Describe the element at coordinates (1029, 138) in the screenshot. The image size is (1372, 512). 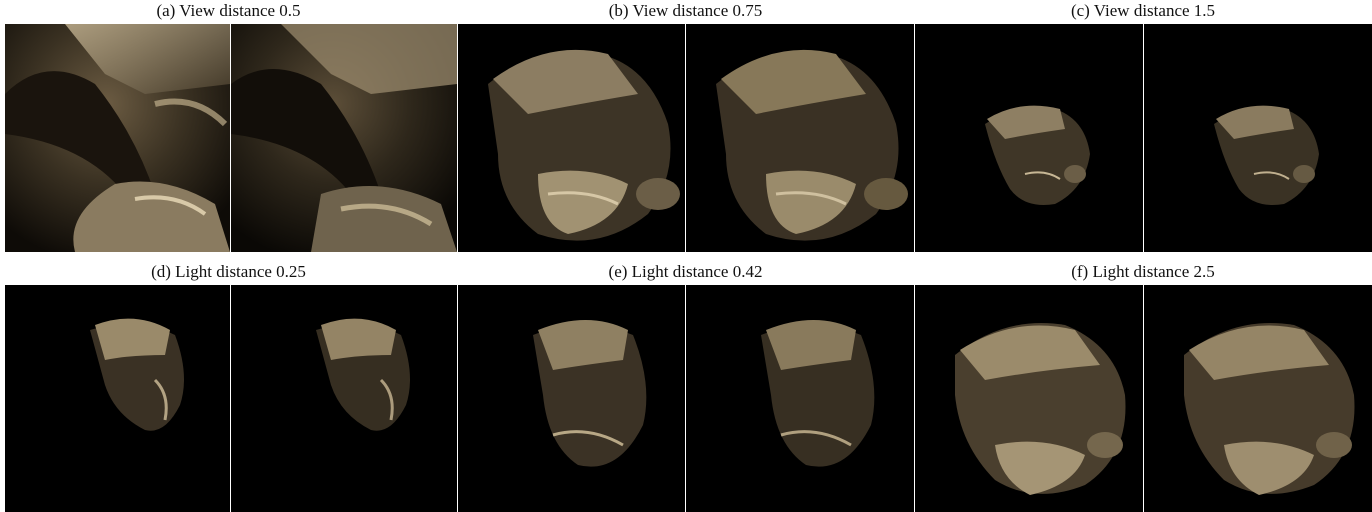
I see `image-c-reference` at that location.